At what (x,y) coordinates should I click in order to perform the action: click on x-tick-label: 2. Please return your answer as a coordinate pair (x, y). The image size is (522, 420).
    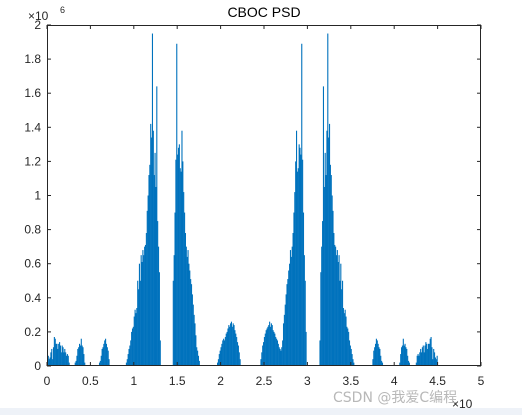
    Looking at the image, I should click on (220, 381).